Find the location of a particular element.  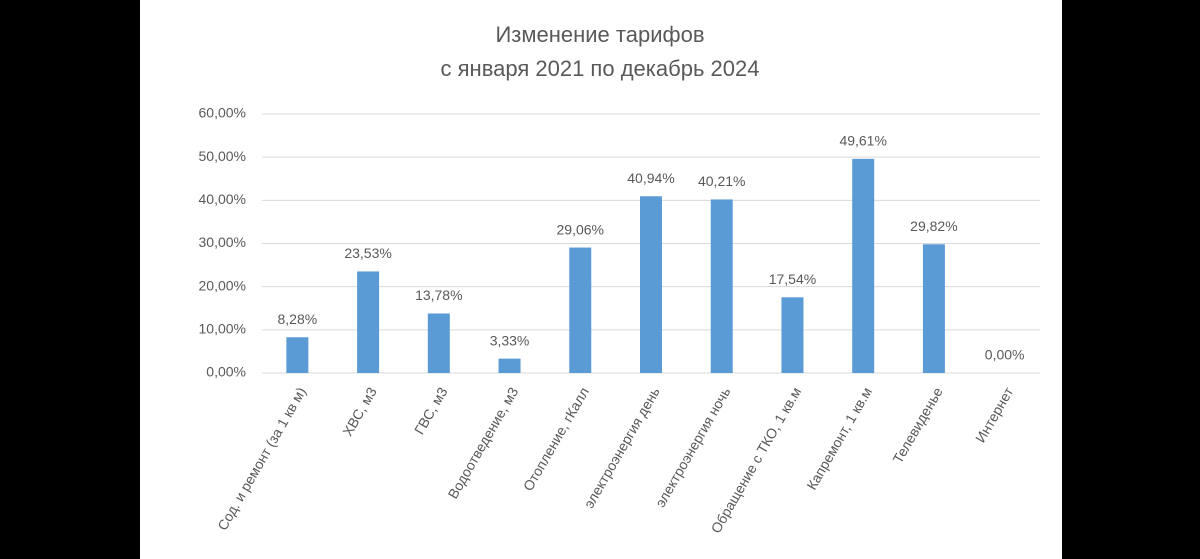

value-label: 8,28% is located at coordinates (298, 319).